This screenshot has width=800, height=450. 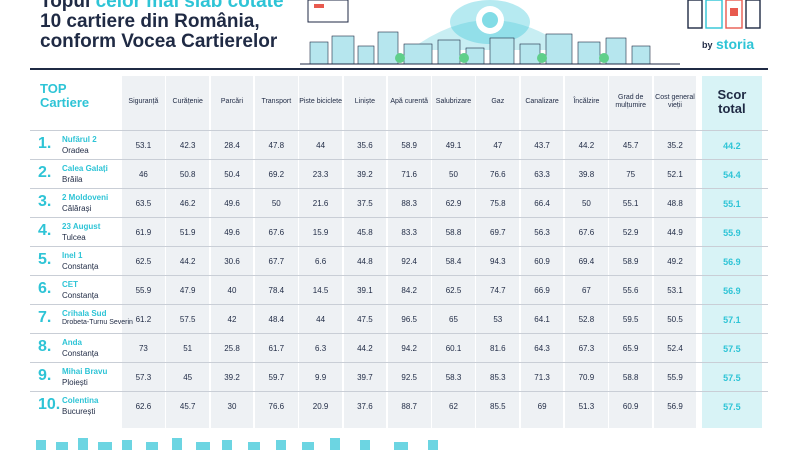 I want to click on footer-decoration, so click(x=237, y=444).